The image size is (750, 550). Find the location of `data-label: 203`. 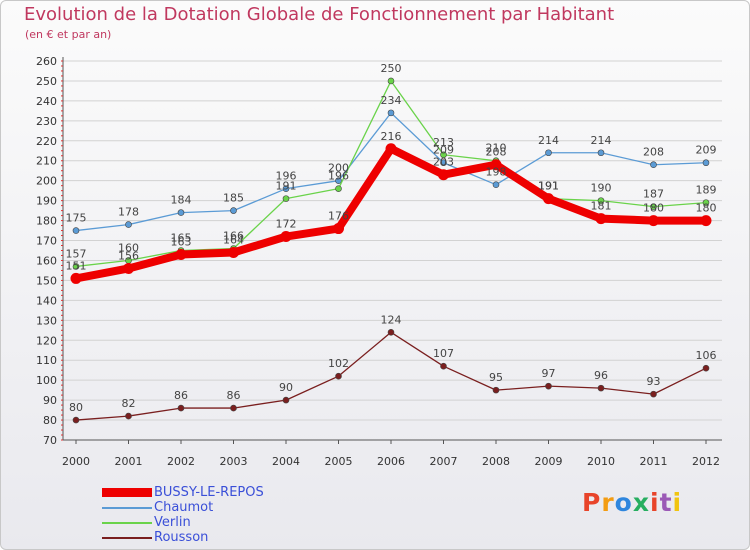

data-label: 203 is located at coordinates (443, 162).